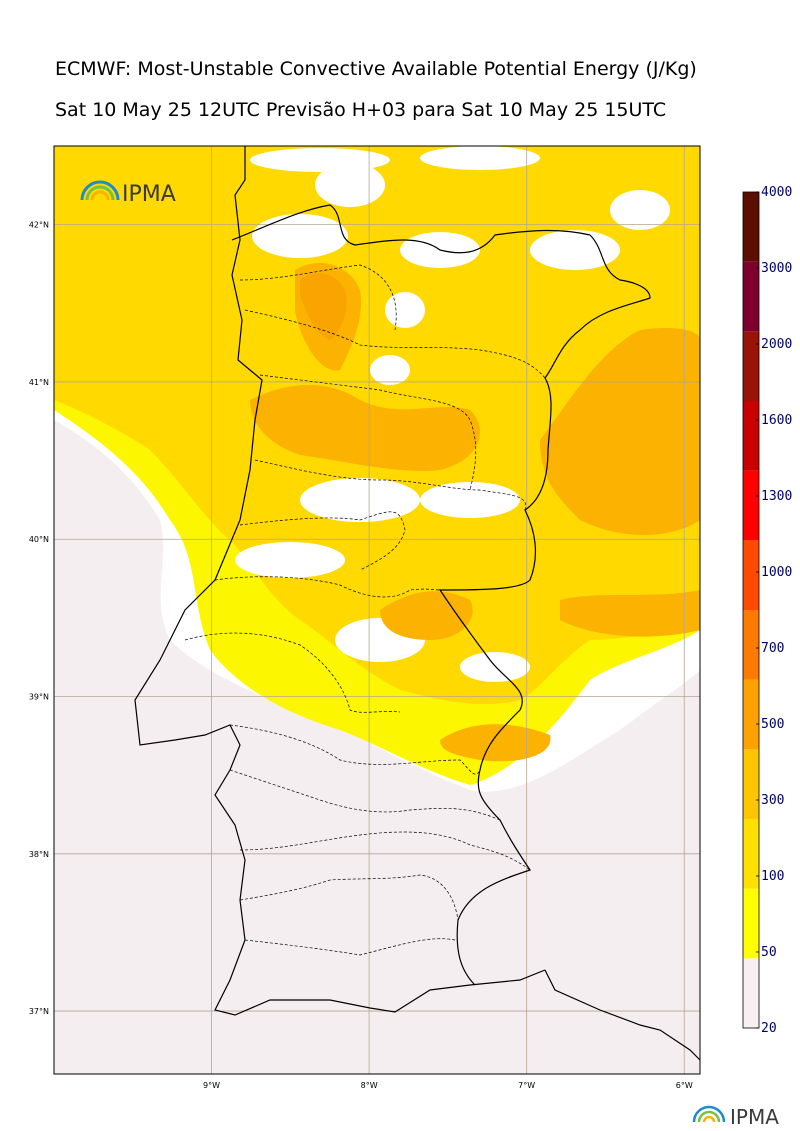 The image size is (800, 1131). I want to click on pale-field-south, so click(175, 986).